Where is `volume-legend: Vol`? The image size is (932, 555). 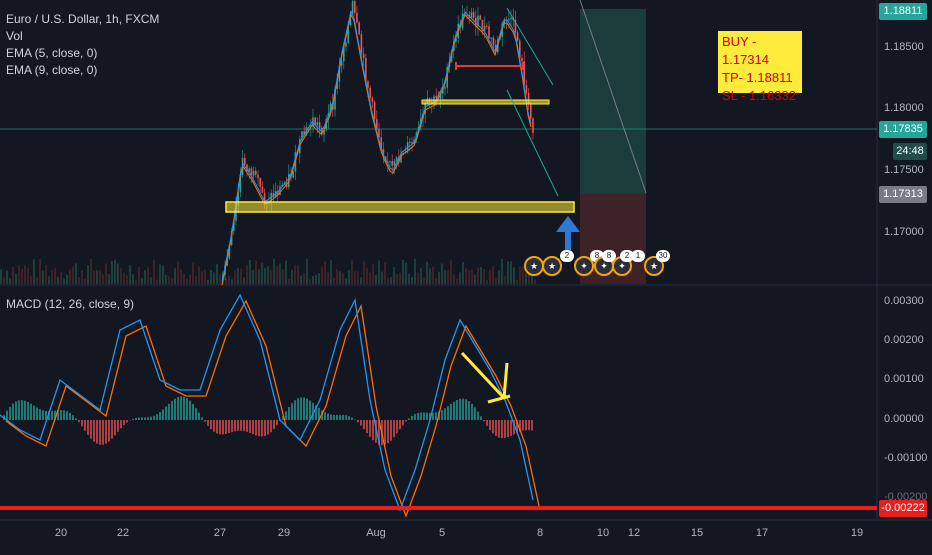
volume-legend: Vol is located at coordinates (82, 36).